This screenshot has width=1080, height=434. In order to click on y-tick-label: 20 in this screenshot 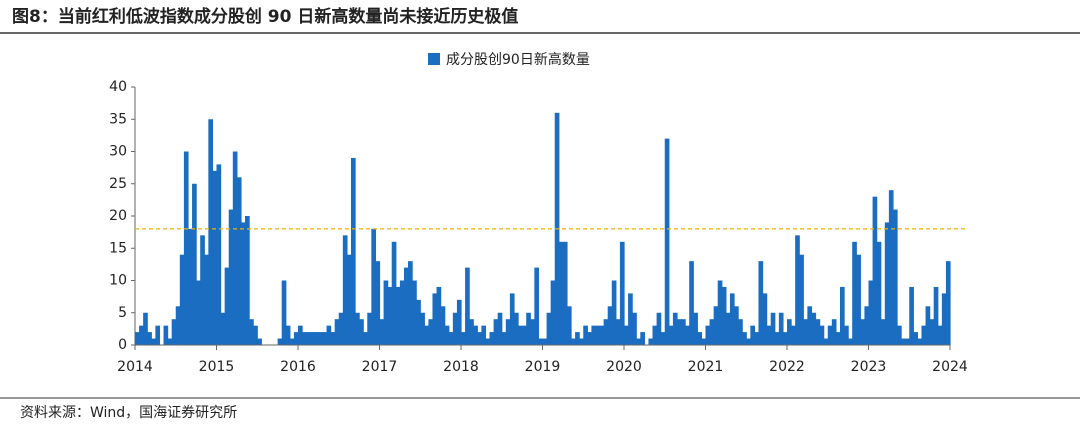, I will do `click(118, 216)`.